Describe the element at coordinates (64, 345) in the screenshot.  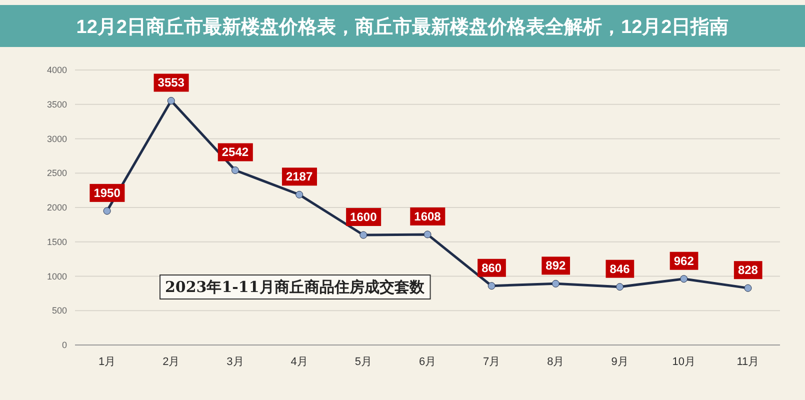
I see `y-tick-label: 0` at that location.